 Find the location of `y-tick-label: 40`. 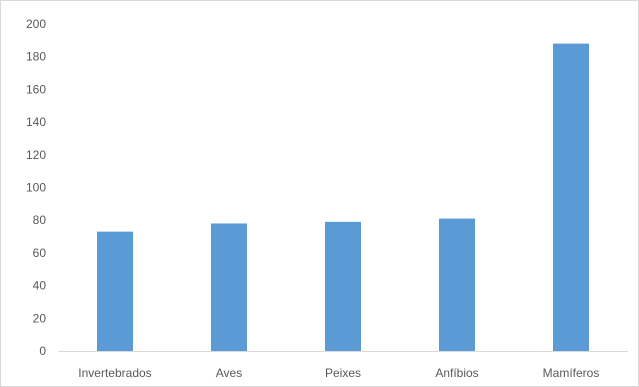

y-tick-label: 40 is located at coordinates (40, 286).